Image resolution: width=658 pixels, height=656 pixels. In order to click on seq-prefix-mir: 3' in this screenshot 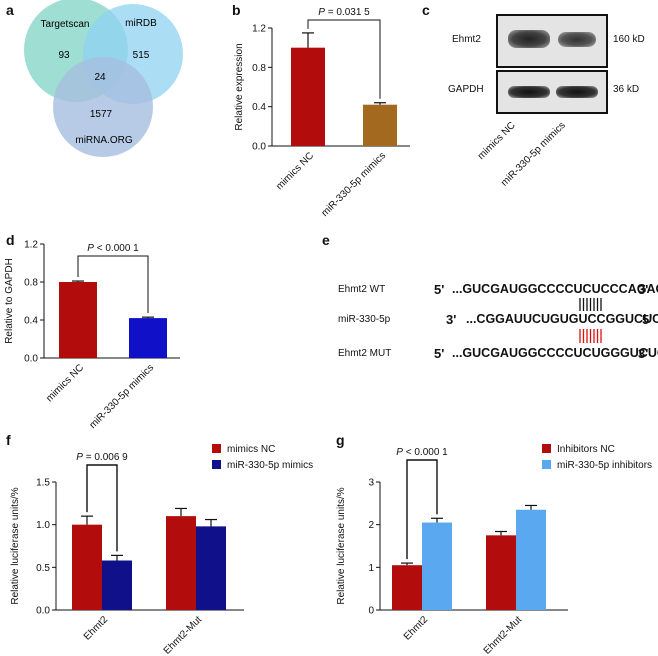, I will do `click(451, 319)`.